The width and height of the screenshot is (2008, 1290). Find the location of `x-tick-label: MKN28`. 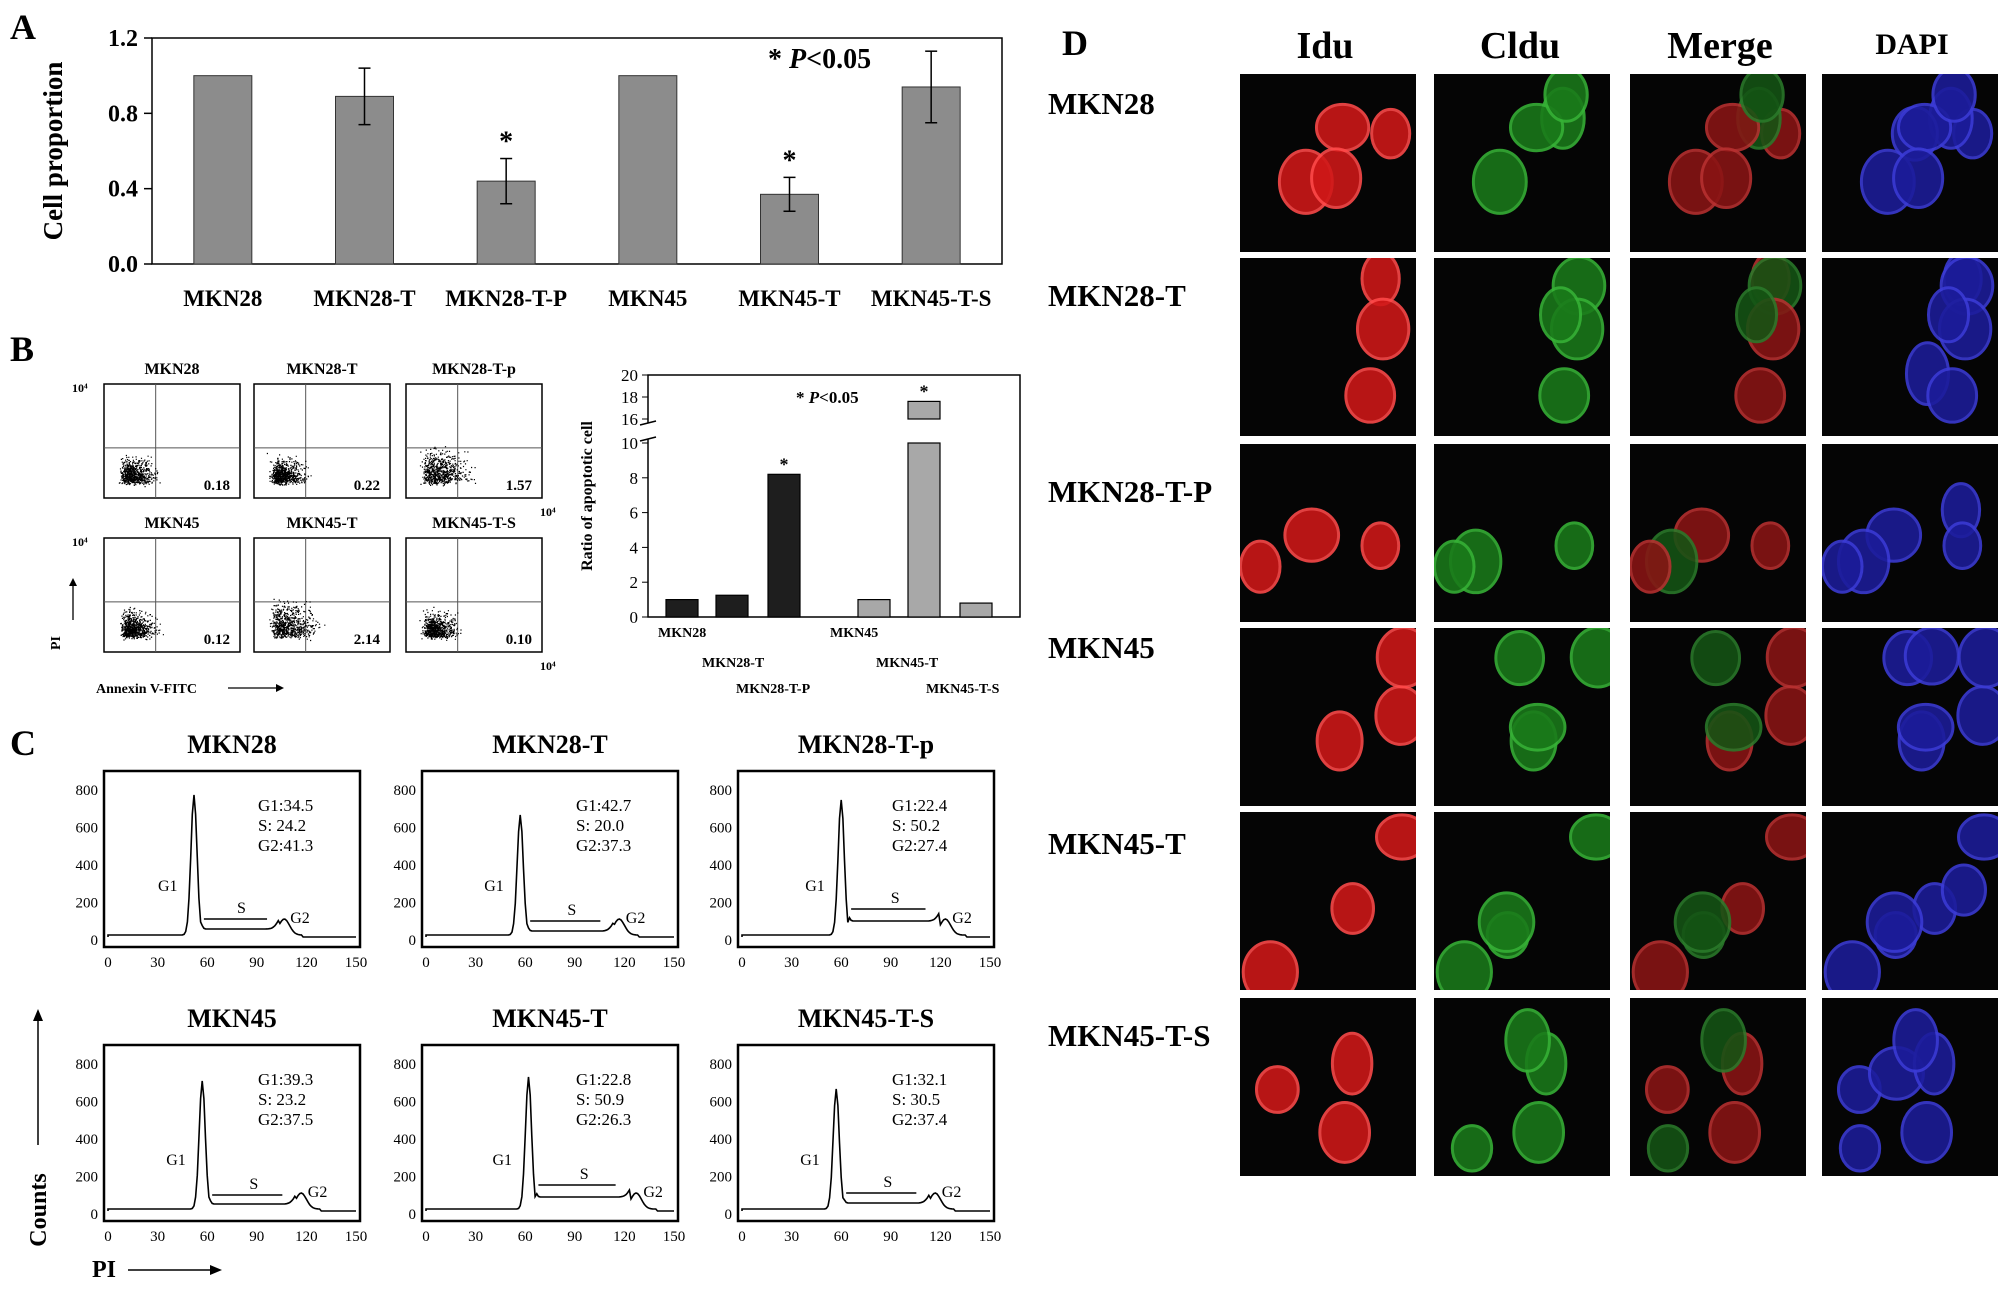

x-tick-label: MKN28 is located at coordinates (222, 298).